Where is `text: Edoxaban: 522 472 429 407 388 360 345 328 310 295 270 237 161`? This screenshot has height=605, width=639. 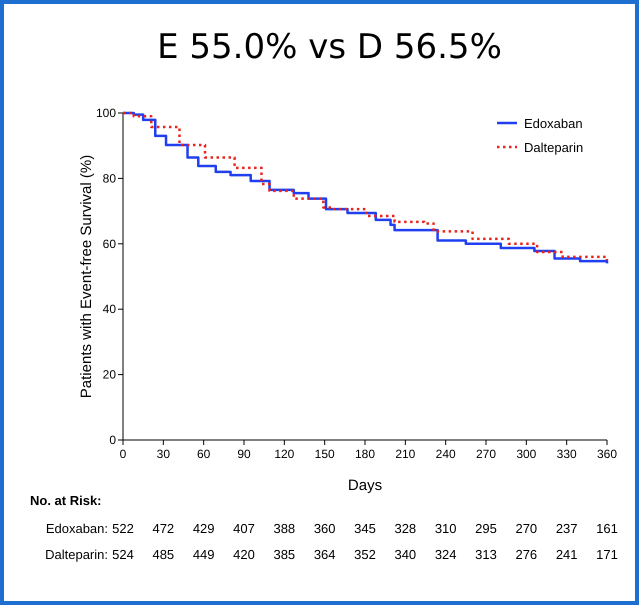 text: Edoxaban: 522 472 429 407 388 360 345 328 310 295 270 237 161 is located at coordinates (332, 528).